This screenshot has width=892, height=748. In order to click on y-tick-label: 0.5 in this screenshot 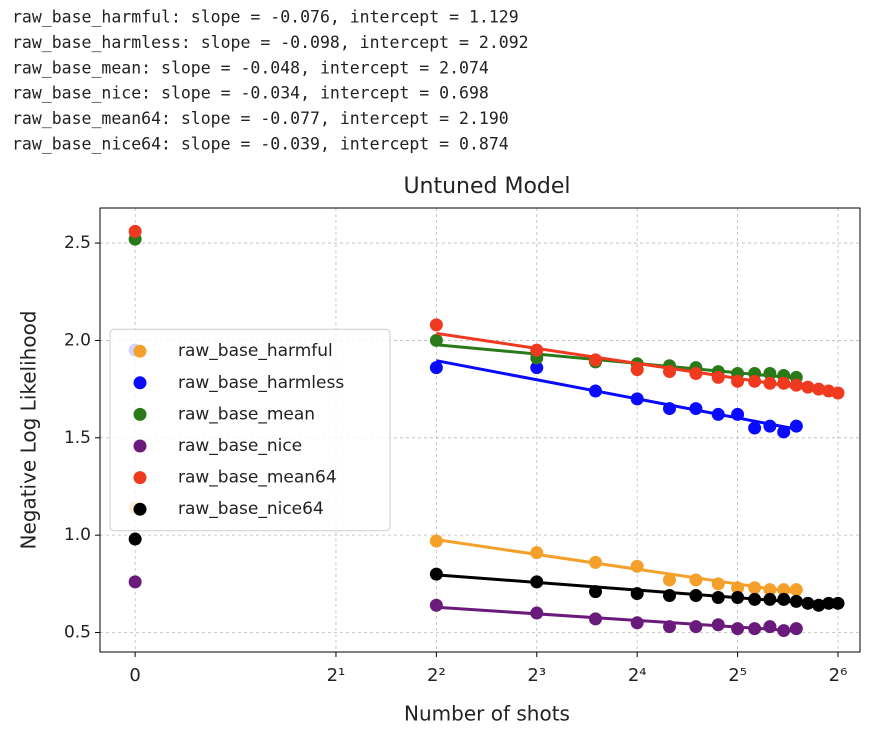, I will do `click(77, 633)`.